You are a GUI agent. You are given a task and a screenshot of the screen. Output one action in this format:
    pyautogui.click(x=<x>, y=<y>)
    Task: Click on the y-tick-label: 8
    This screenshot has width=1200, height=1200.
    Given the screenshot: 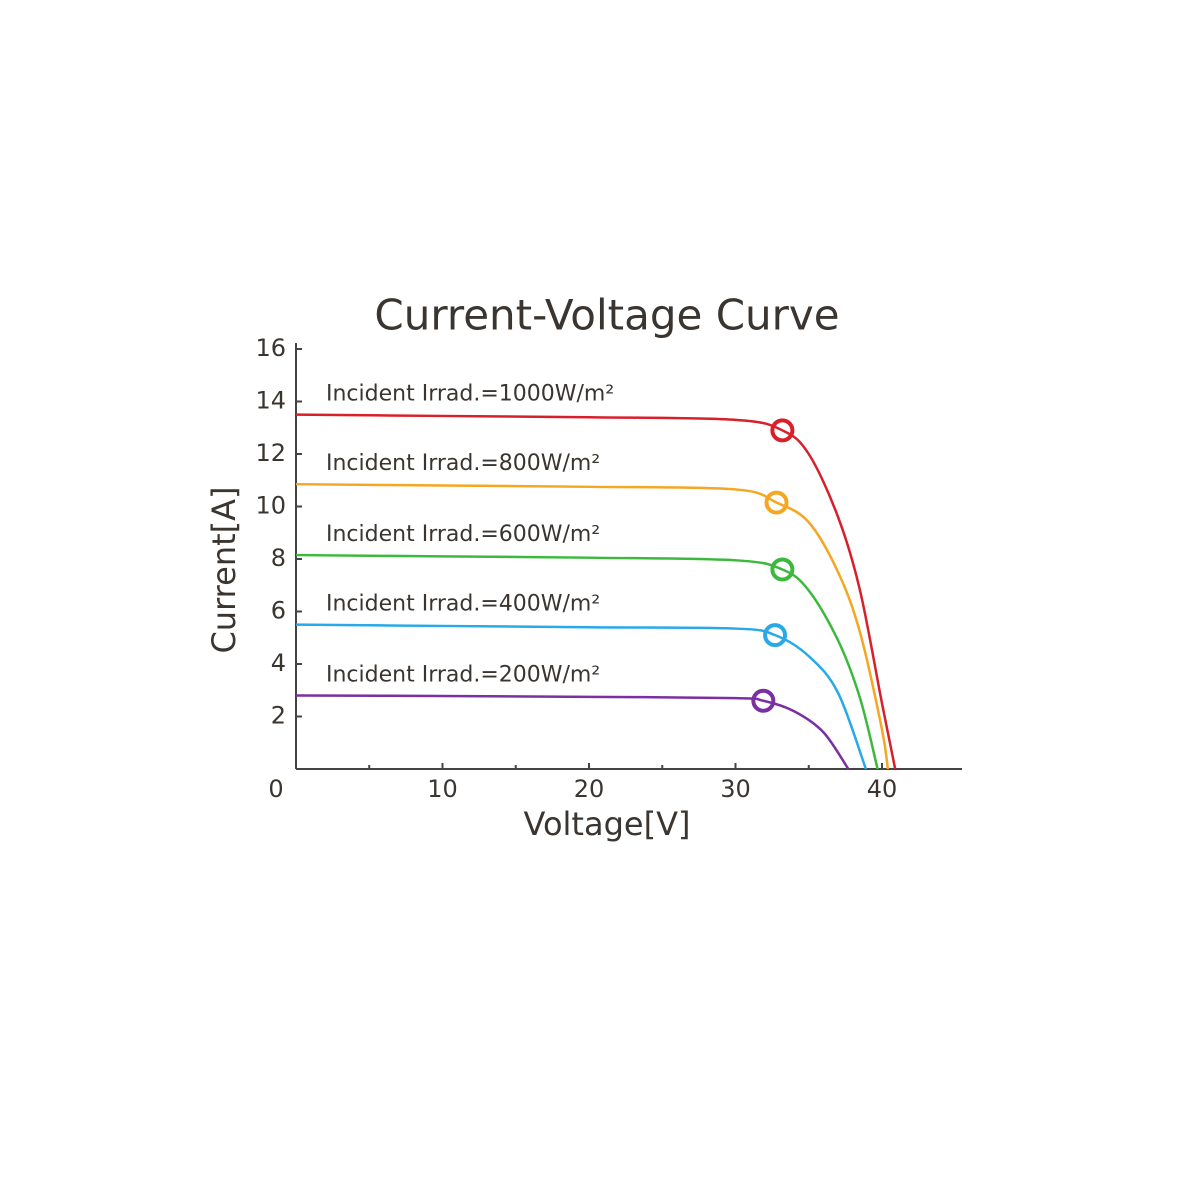 What is the action you would take?
    pyautogui.click(x=278, y=558)
    